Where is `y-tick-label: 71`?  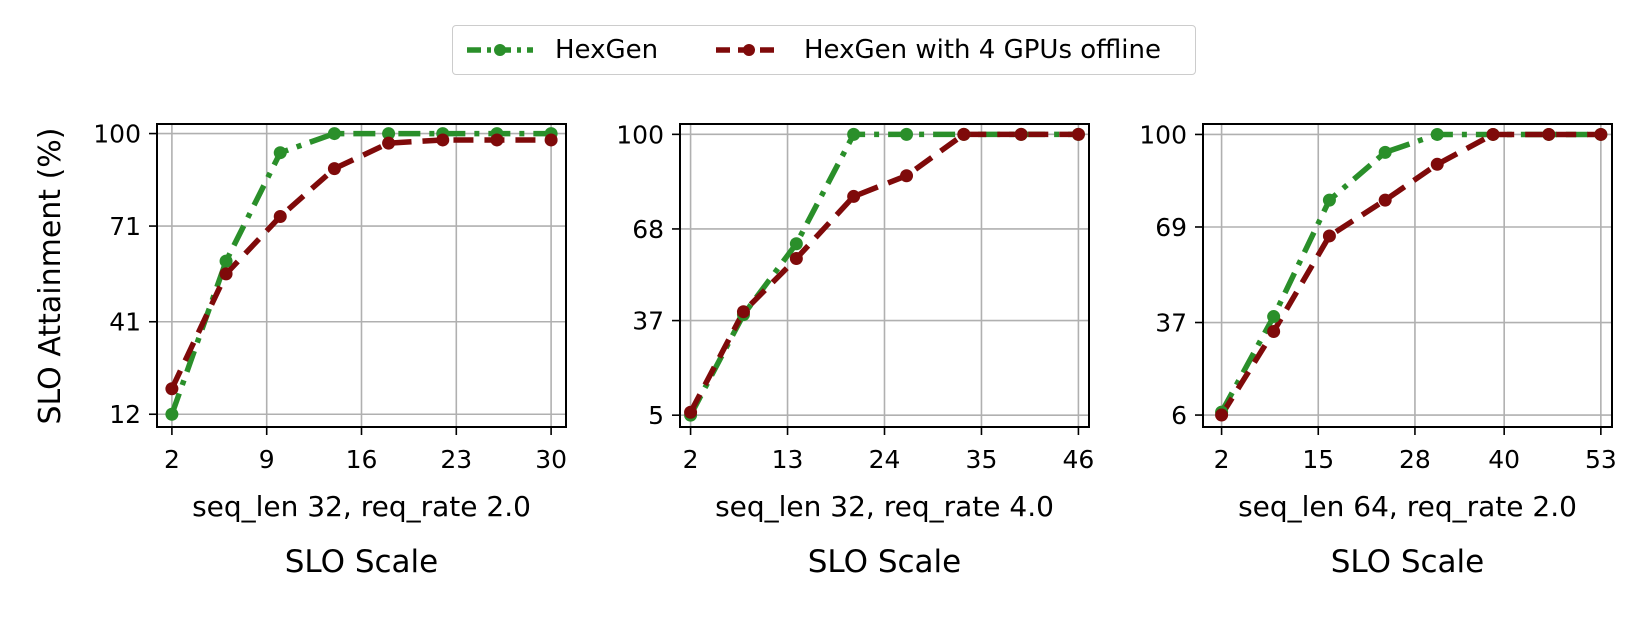 y-tick-label: 71 is located at coordinates (125, 226).